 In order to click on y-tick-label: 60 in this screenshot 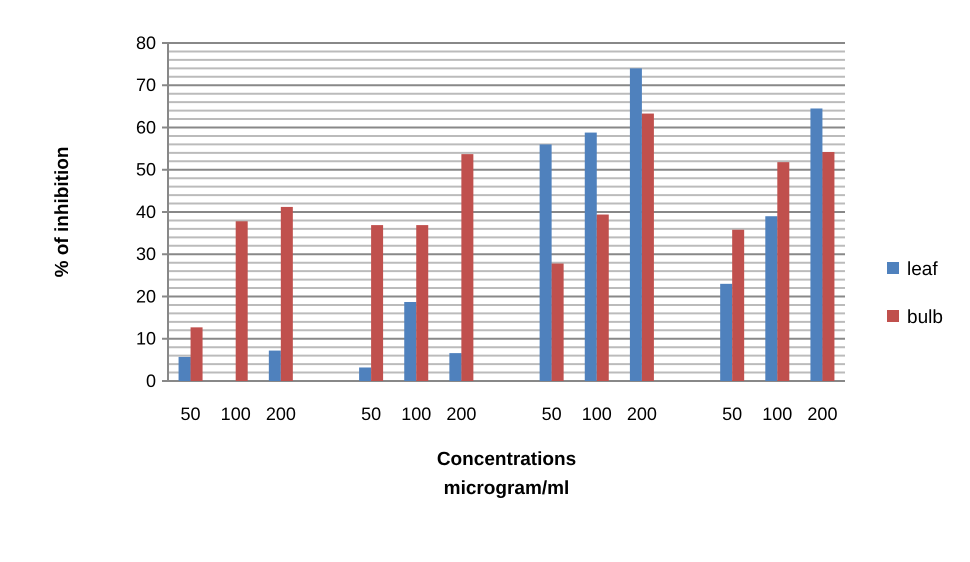, I will do `click(146, 127)`.